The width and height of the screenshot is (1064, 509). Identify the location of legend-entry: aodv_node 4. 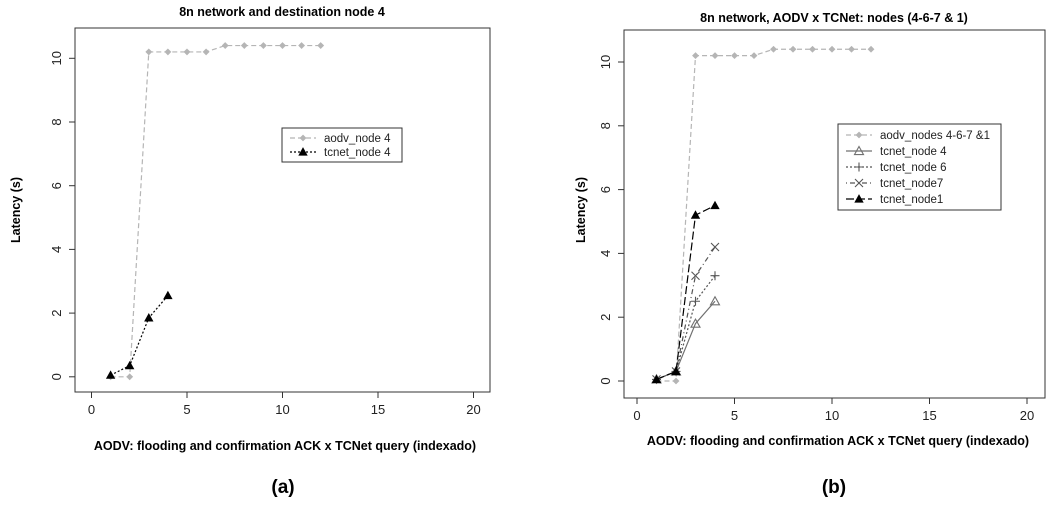
(357, 139).